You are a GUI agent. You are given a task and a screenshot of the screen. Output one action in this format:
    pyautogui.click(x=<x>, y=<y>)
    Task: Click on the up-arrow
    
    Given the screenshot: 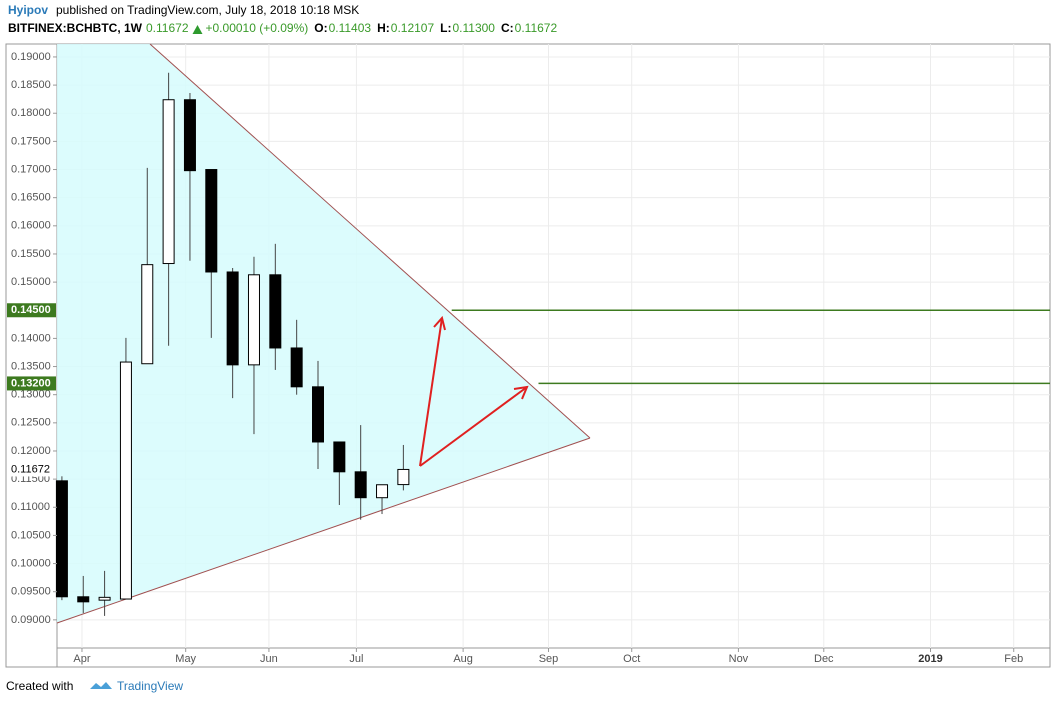 What is the action you would take?
    pyautogui.click(x=197, y=29)
    